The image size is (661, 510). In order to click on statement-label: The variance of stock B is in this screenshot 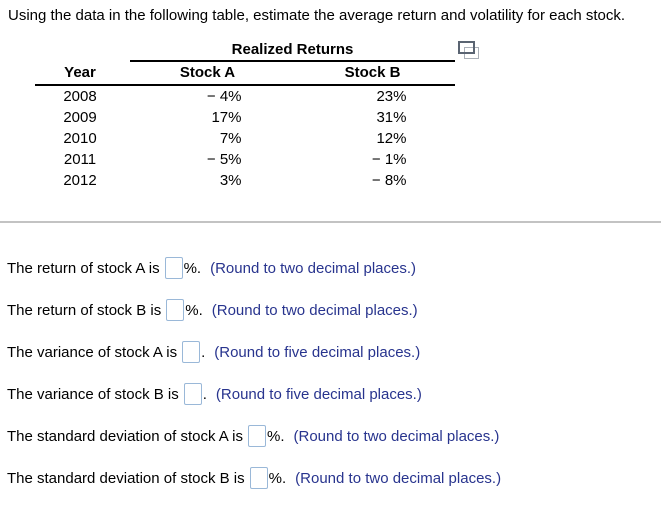, I will do `click(93, 394)`.